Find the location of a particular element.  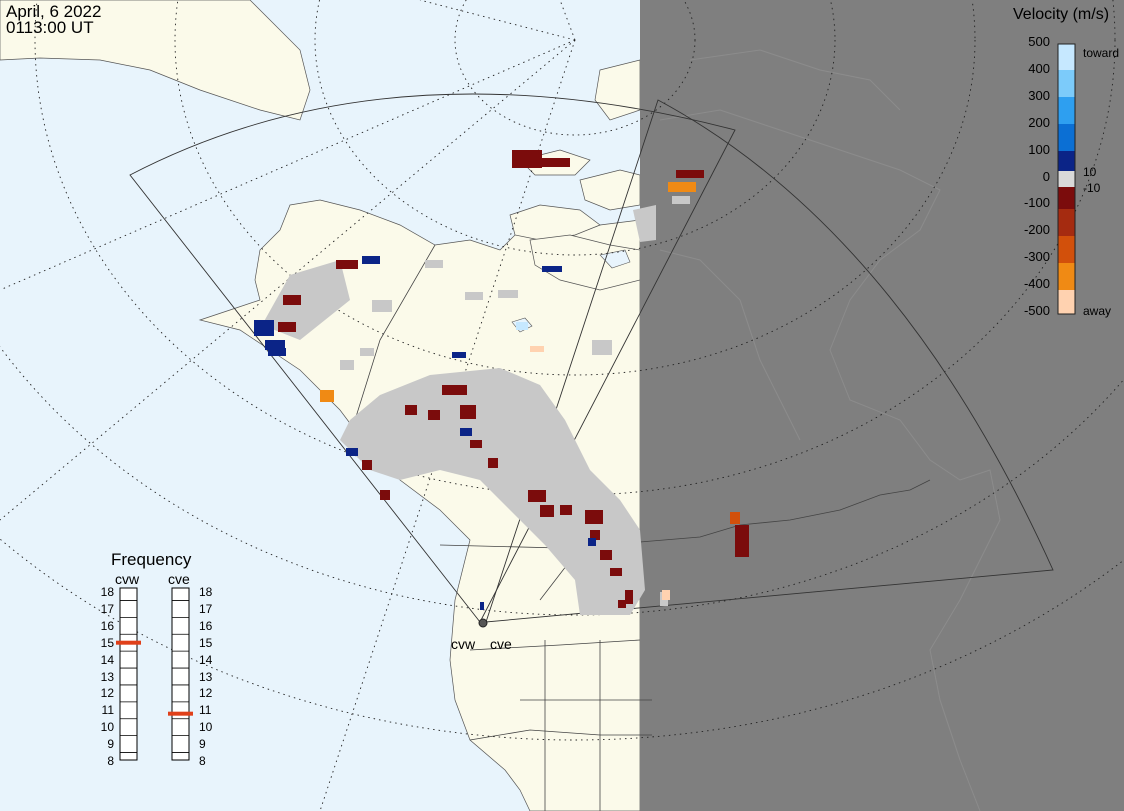

freq-radar-cvw: cvw is located at coordinates (127, 579).